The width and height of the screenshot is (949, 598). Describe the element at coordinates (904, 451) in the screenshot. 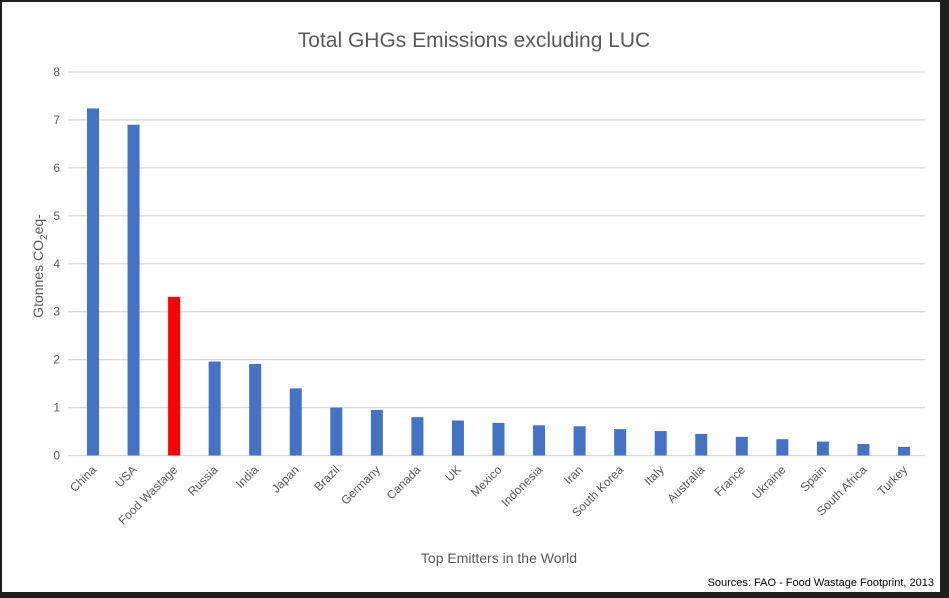

I see `bar-turkey` at that location.